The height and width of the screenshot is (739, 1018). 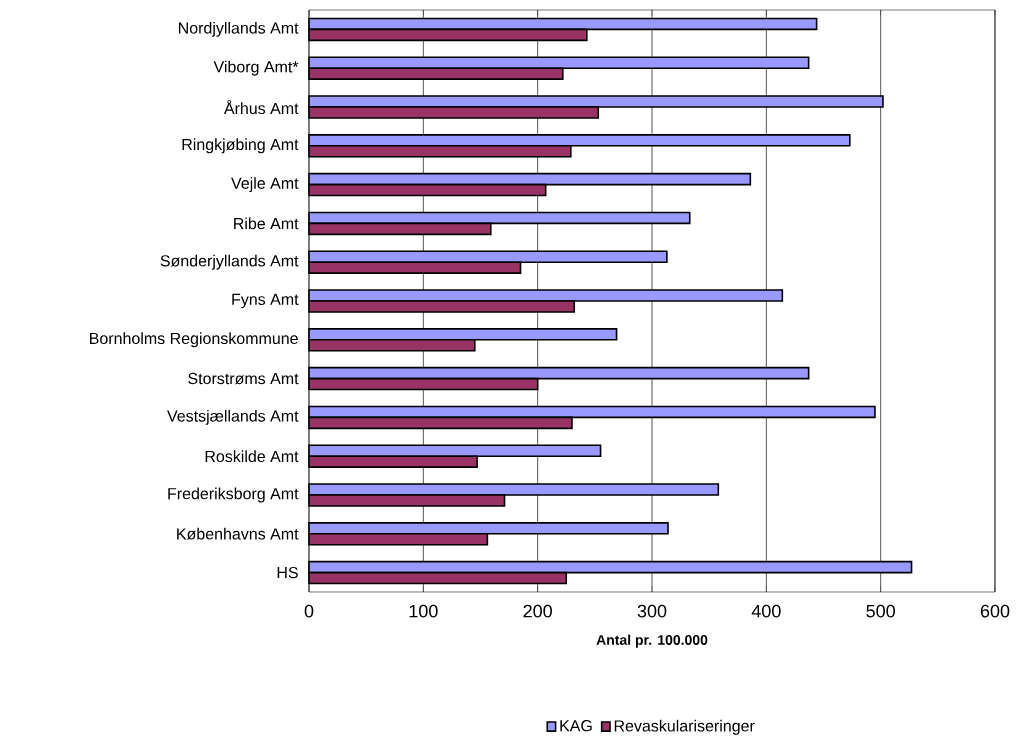 What do you see at coordinates (652, 641) in the screenshot?
I see `x-axis-title: Antal pr. 100.000` at bounding box center [652, 641].